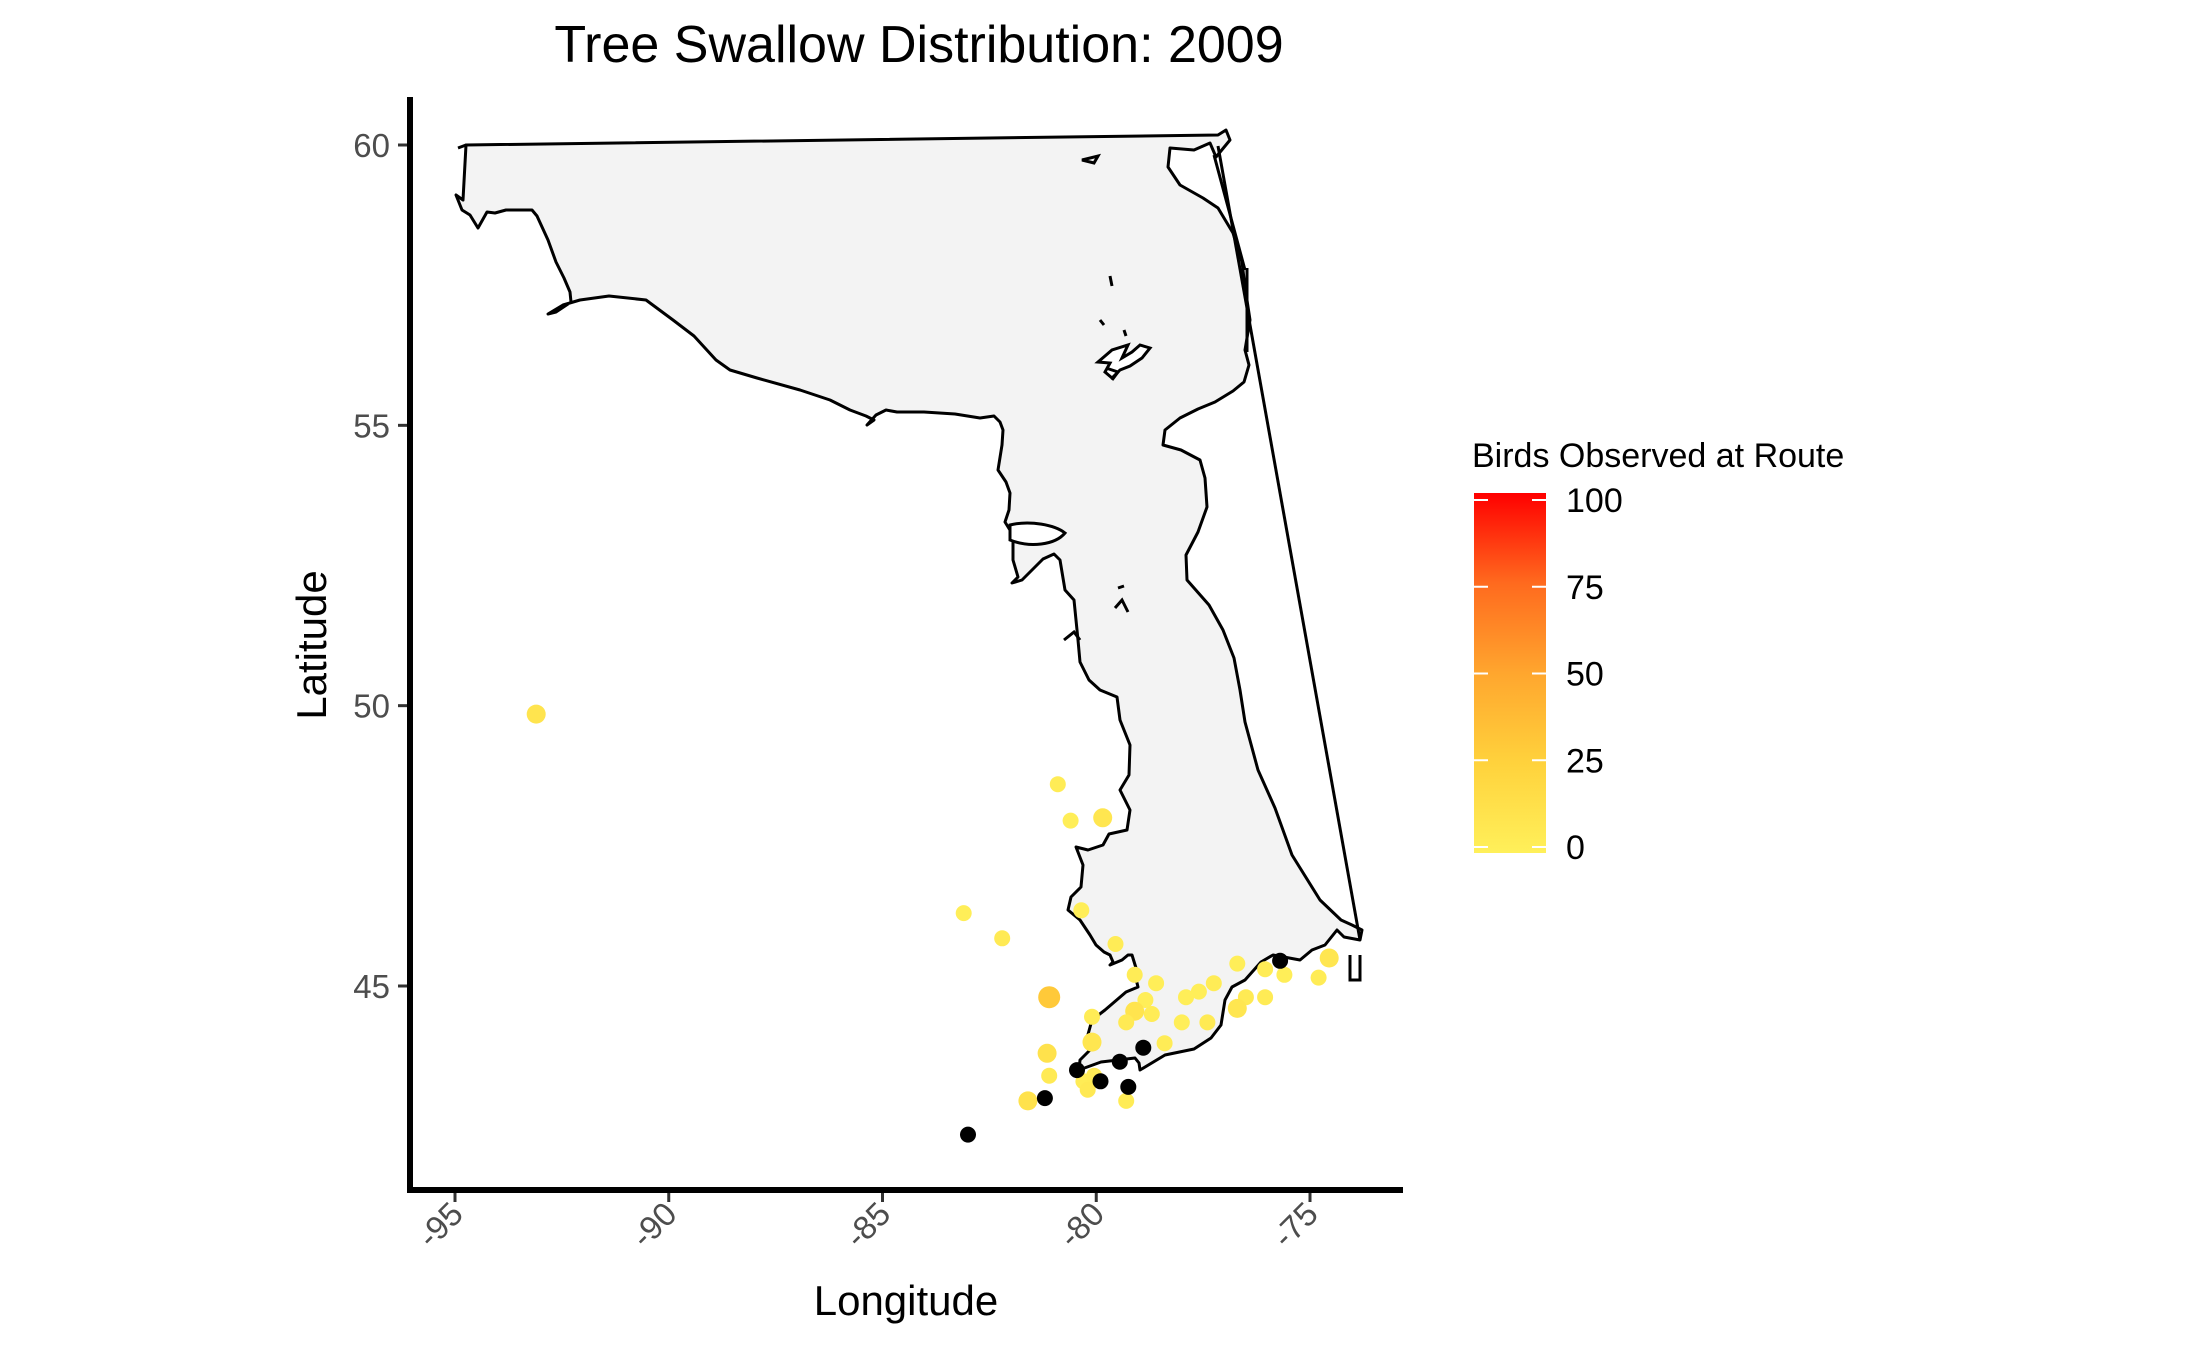 Image resolution: width=2187 pixels, height=1350 pixels. What do you see at coordinates (1081, 1225) in the screenshot?
I see `x-tick-label: -80` at bounding box center [1081, 1225].